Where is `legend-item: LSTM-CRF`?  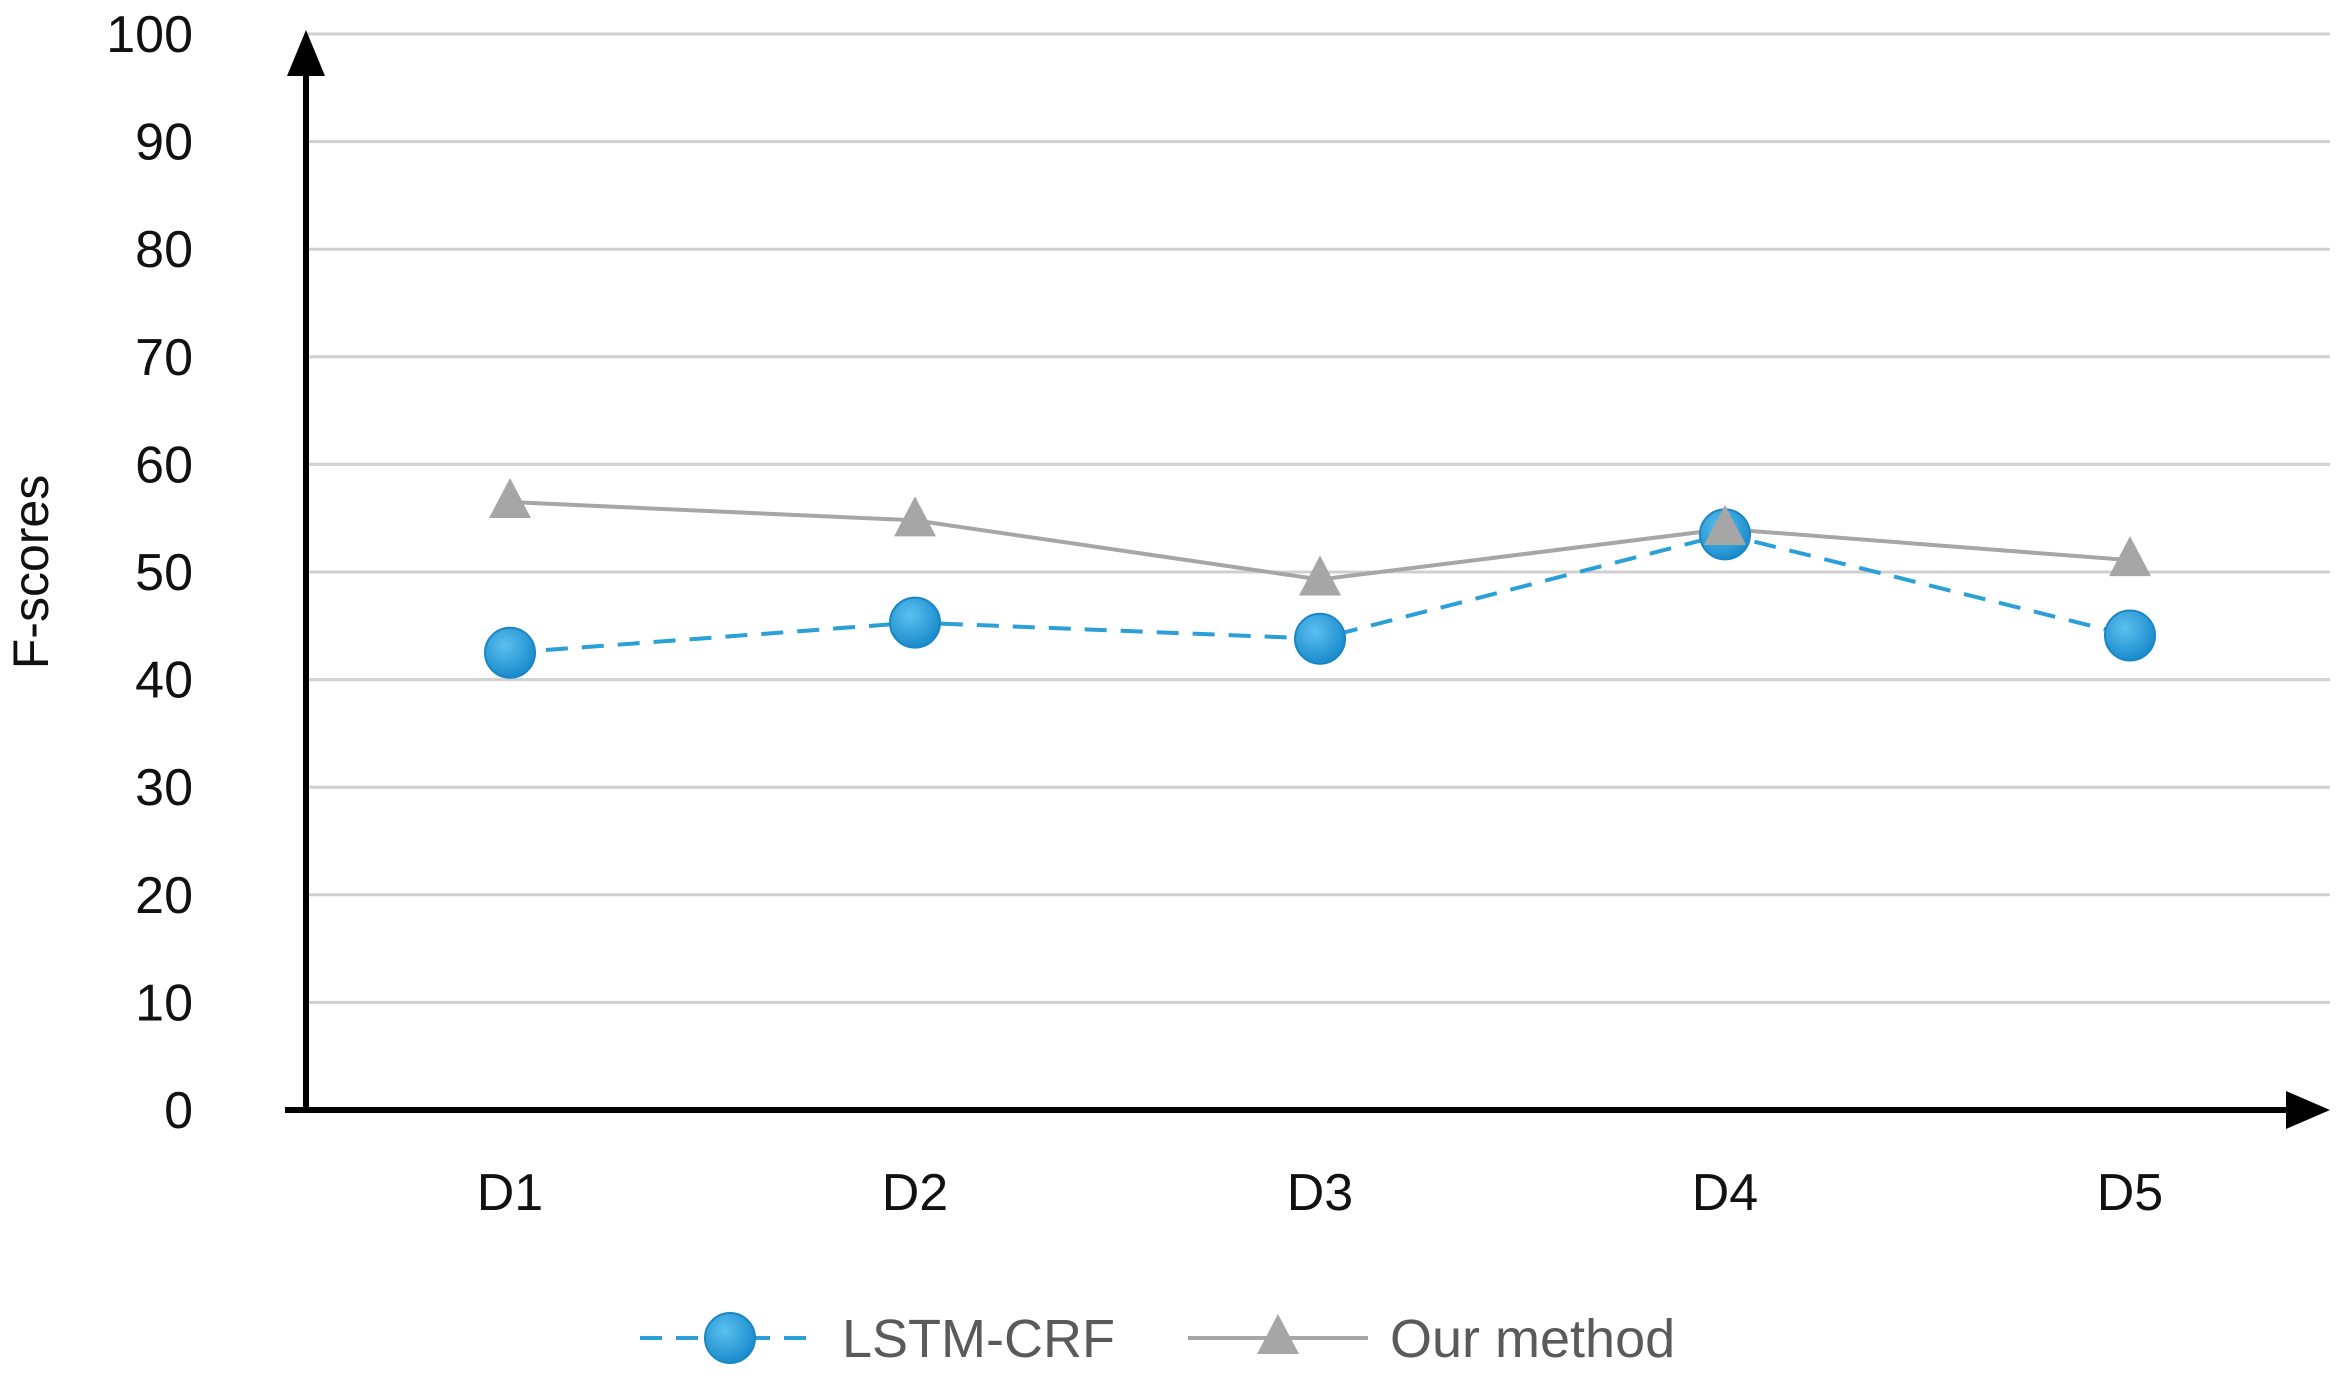
legend-item: LSTM-CRF is located at coordinates (877, 1339).